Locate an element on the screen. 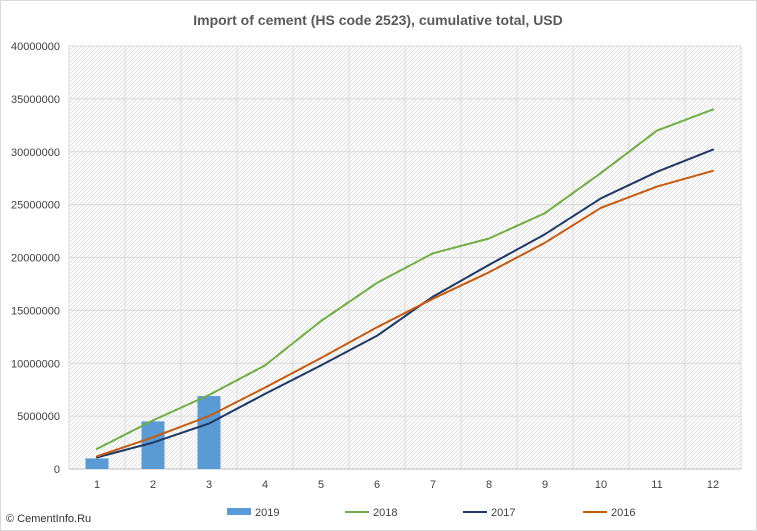 Image resolution: width=757 pixels, height=531 pixels. legend-label: 2016 is located at coordinates (623, 513).